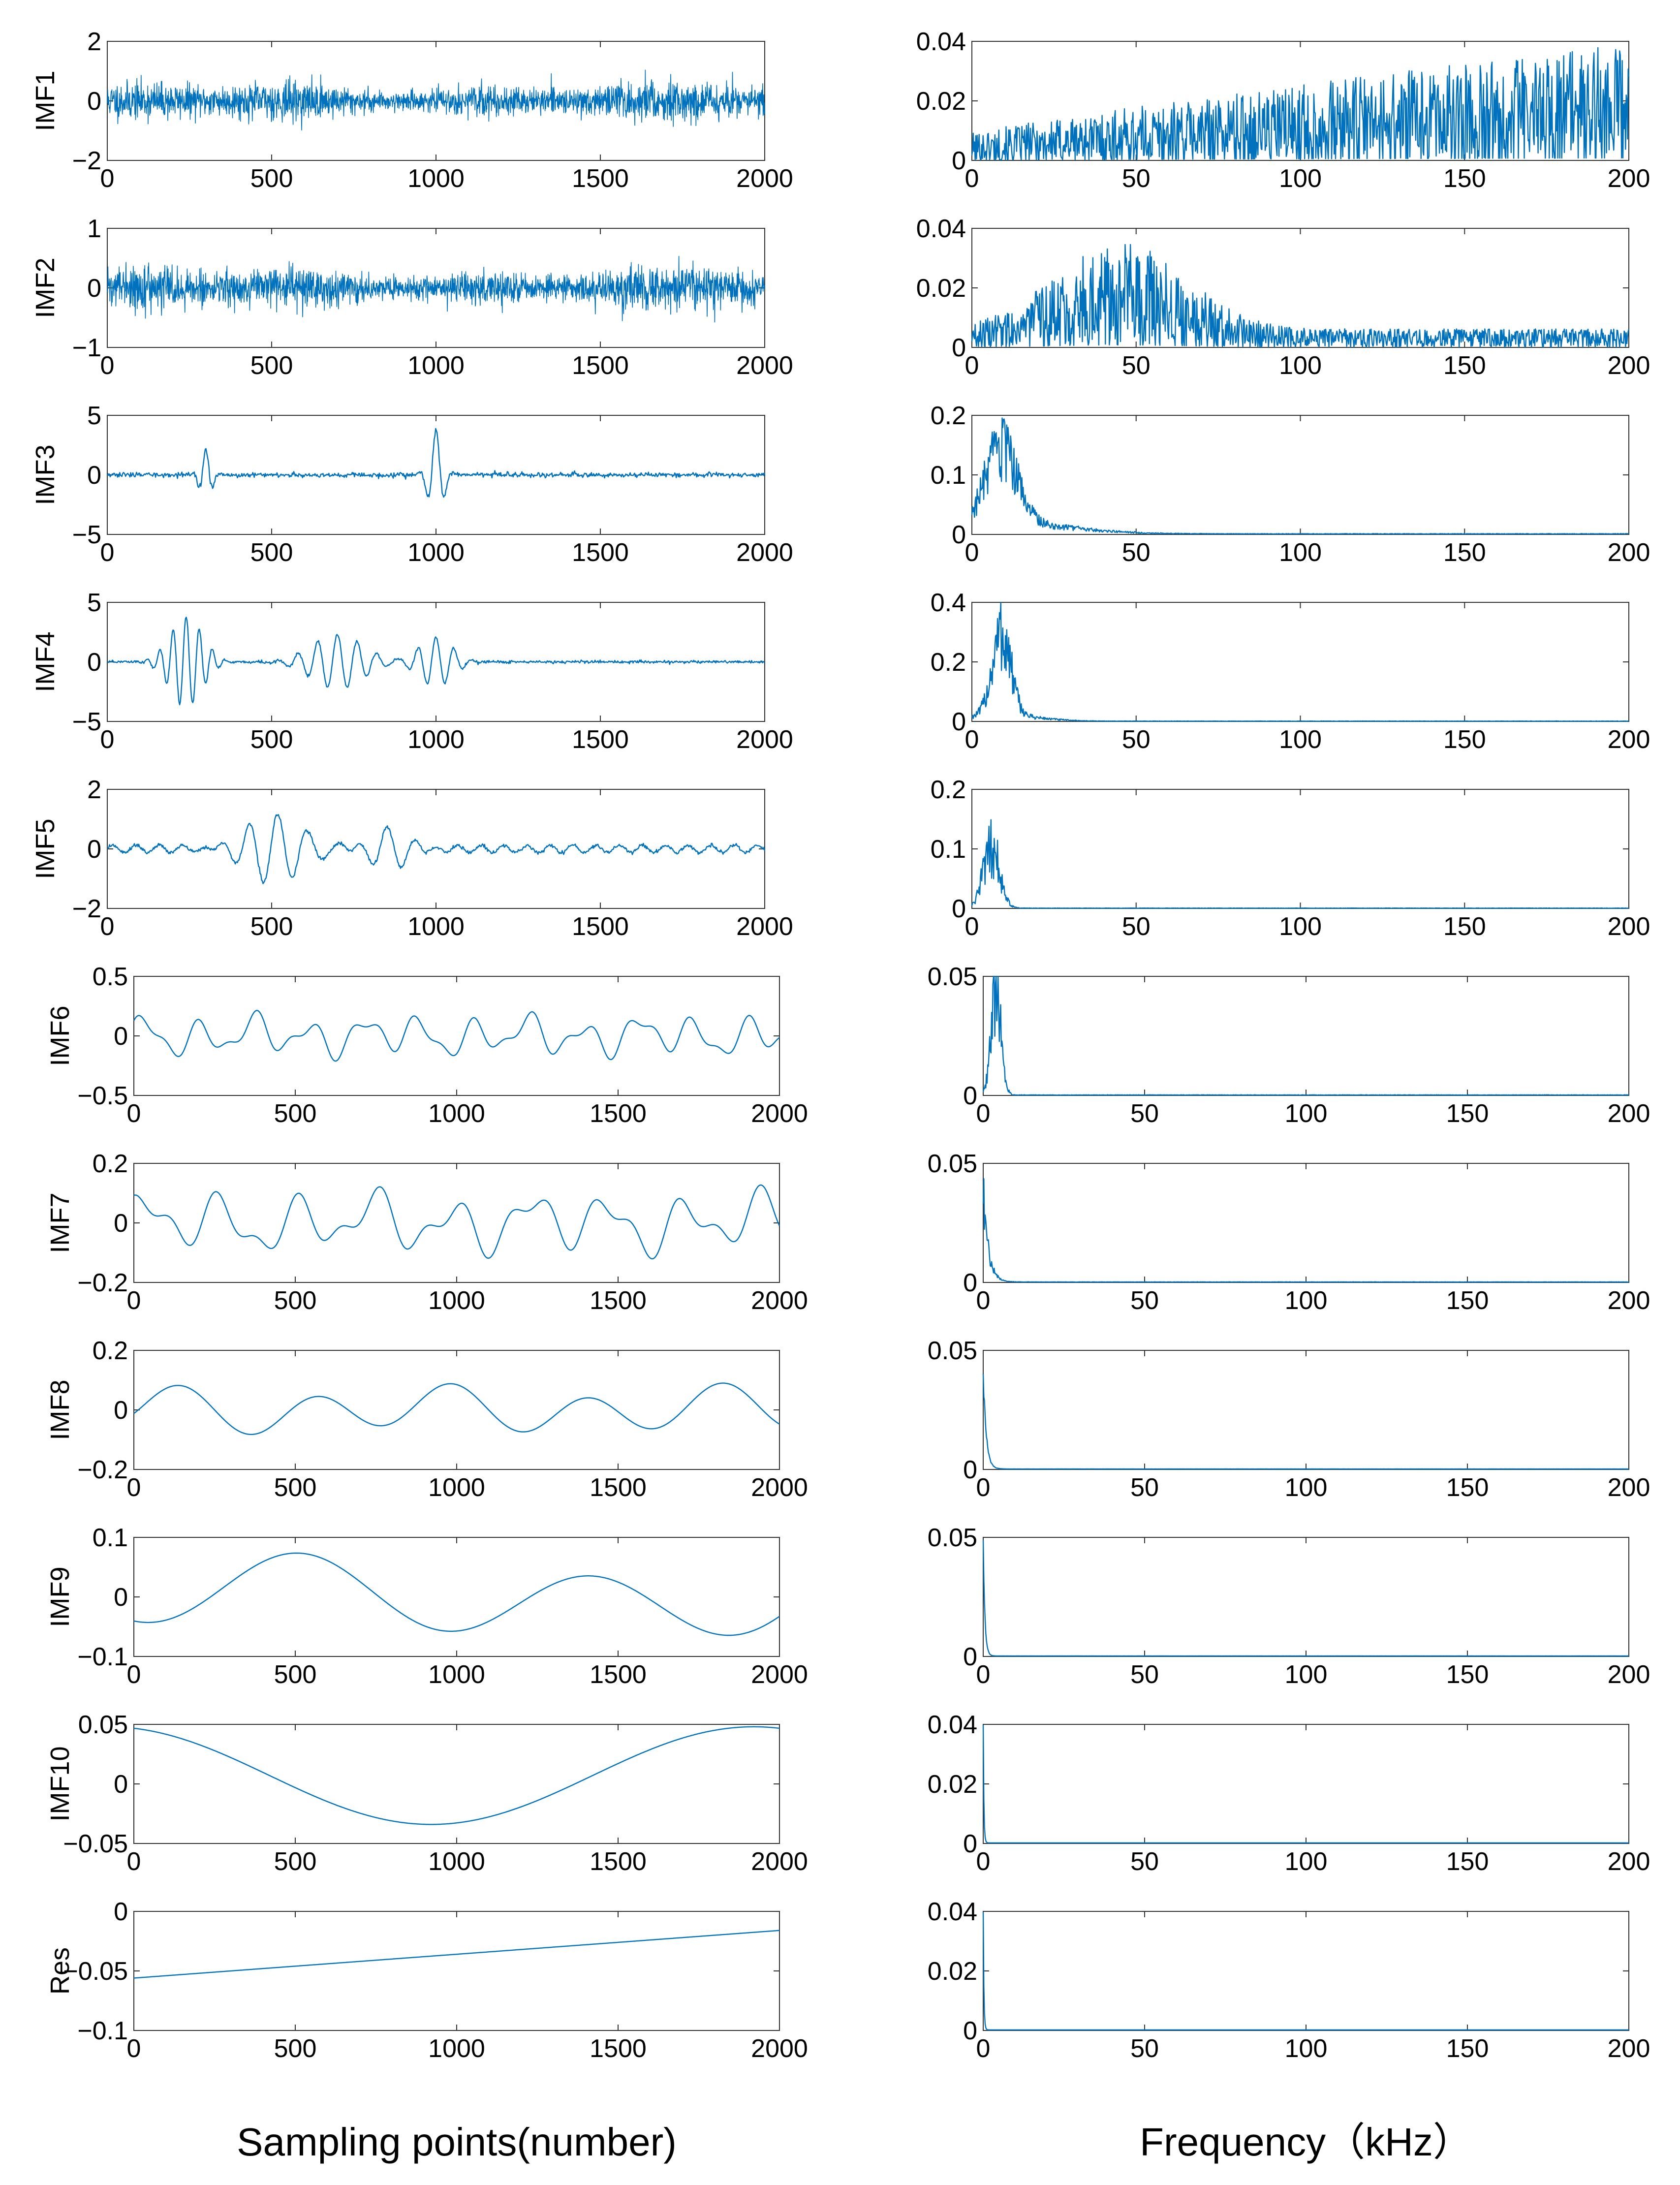 The width and height of the screenshot is (1680, 2185). What do you see at coordinates (60, 1971) in the screenshot?
I see `y-axis-label: Res` at bounding box center [60, 1971].